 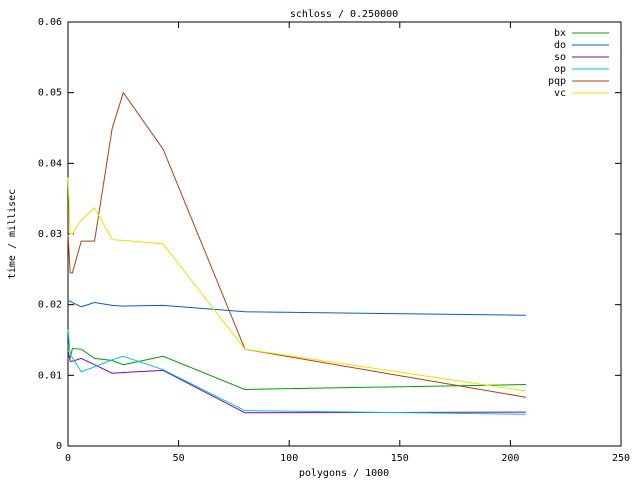 I want to click on y-tick-label: 0.03, so click(x=50, y=234).